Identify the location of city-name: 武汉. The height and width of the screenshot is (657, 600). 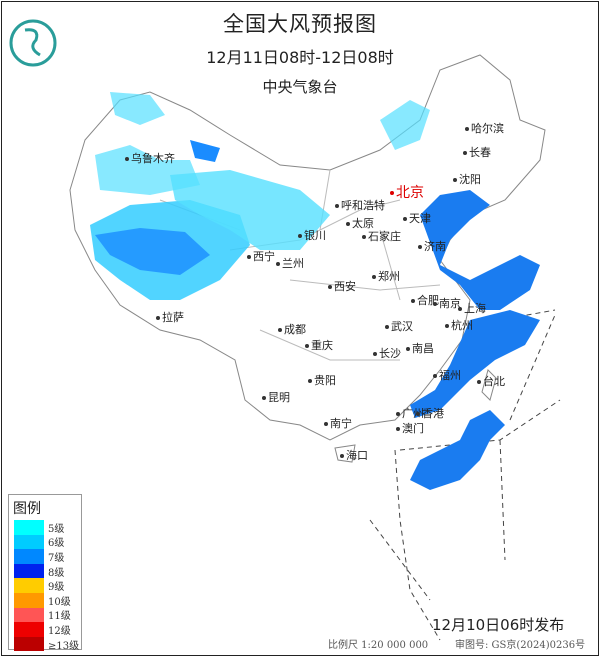
(402, 326).